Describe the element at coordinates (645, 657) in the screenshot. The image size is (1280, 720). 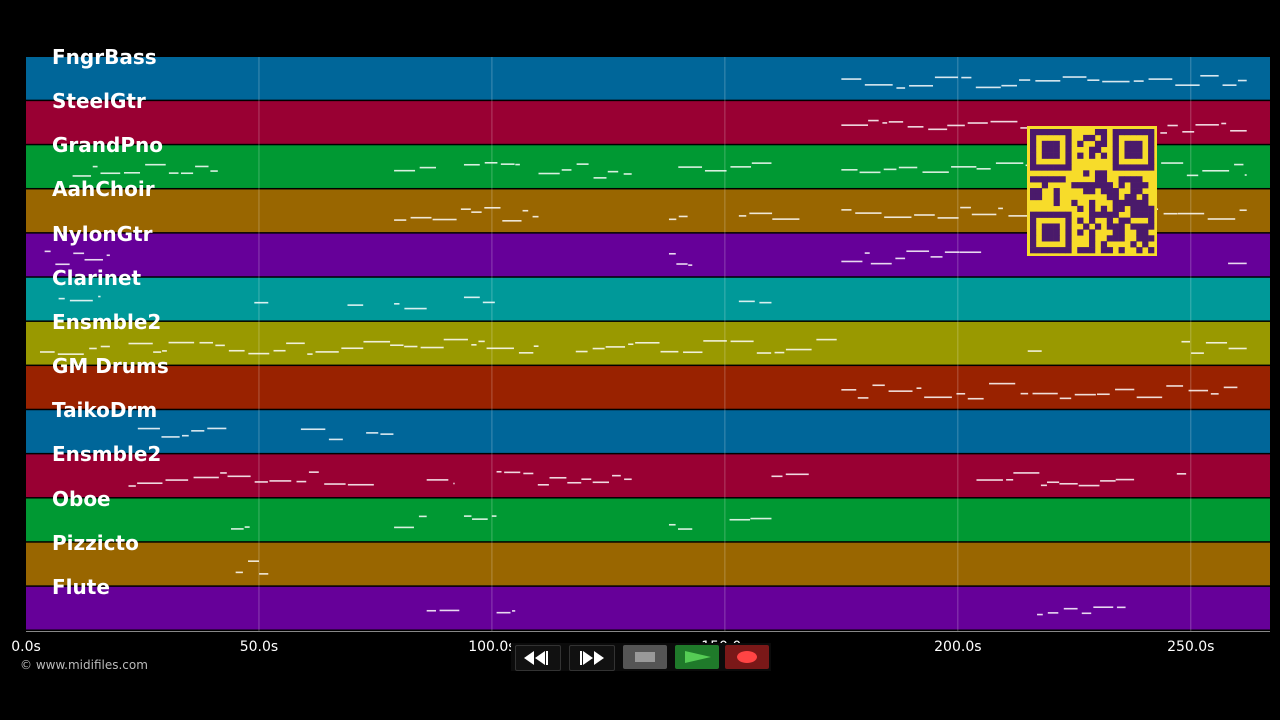
I see `stop-button` at that location.